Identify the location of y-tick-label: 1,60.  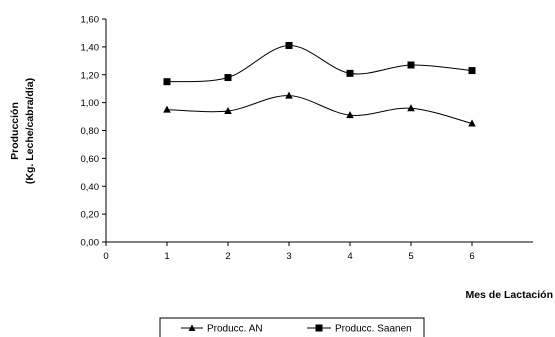
(90, 20).